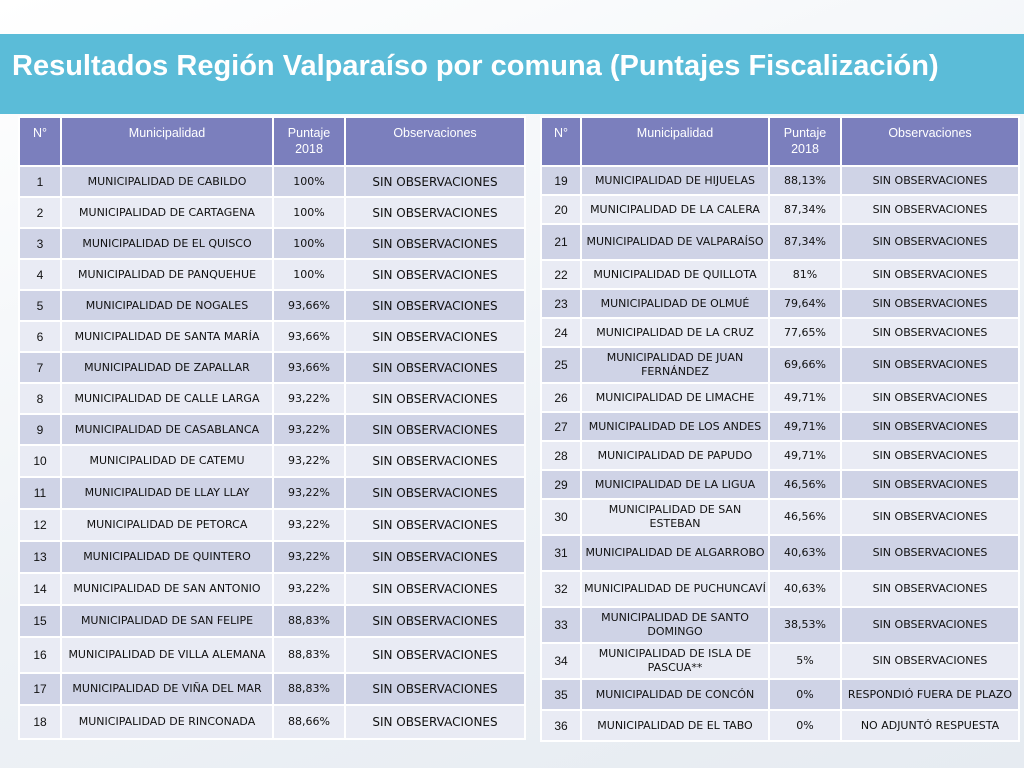  Describe the element at coordinates (167, 243) in the screenshot. I see `cell-municipalidad: MUNICIPALIDAD DE EL QUISCO` at that location.